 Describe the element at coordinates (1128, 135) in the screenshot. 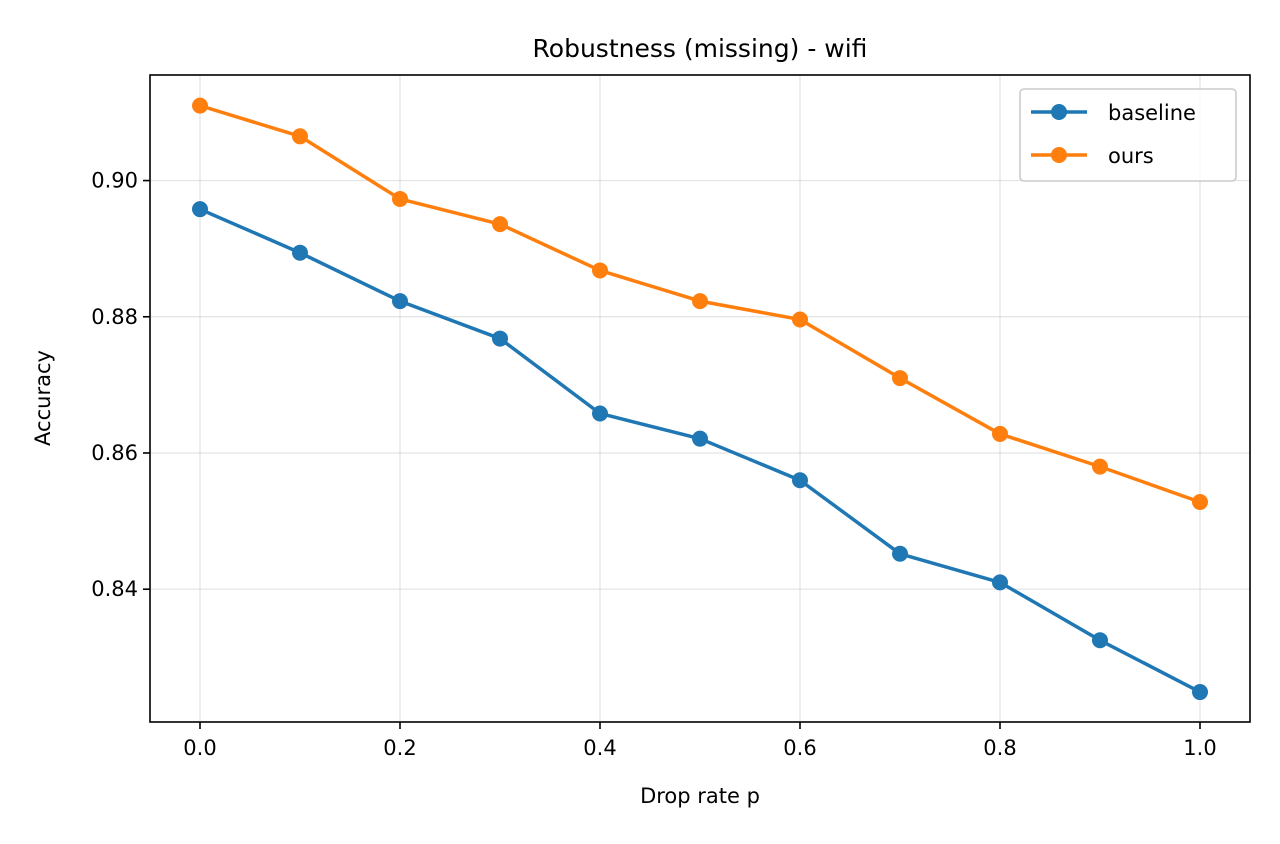

I see `legend: baseline ours` at that location.